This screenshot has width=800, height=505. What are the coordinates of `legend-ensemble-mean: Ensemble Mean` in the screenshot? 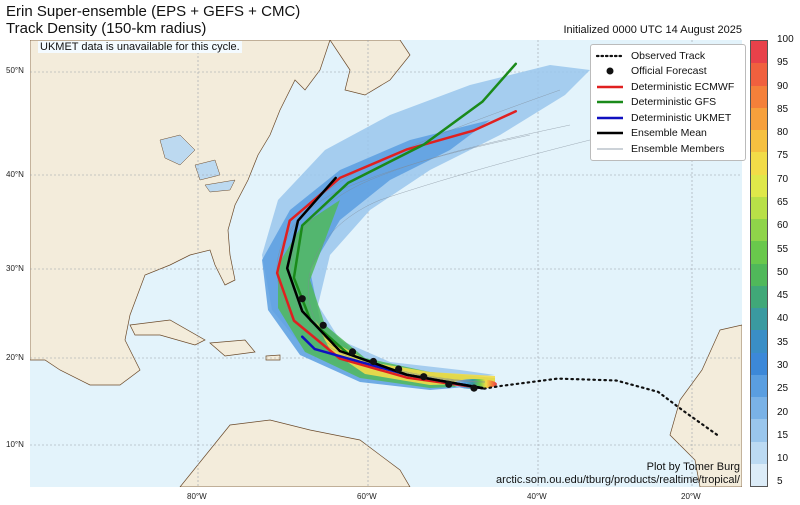 It's located at (668, 134).